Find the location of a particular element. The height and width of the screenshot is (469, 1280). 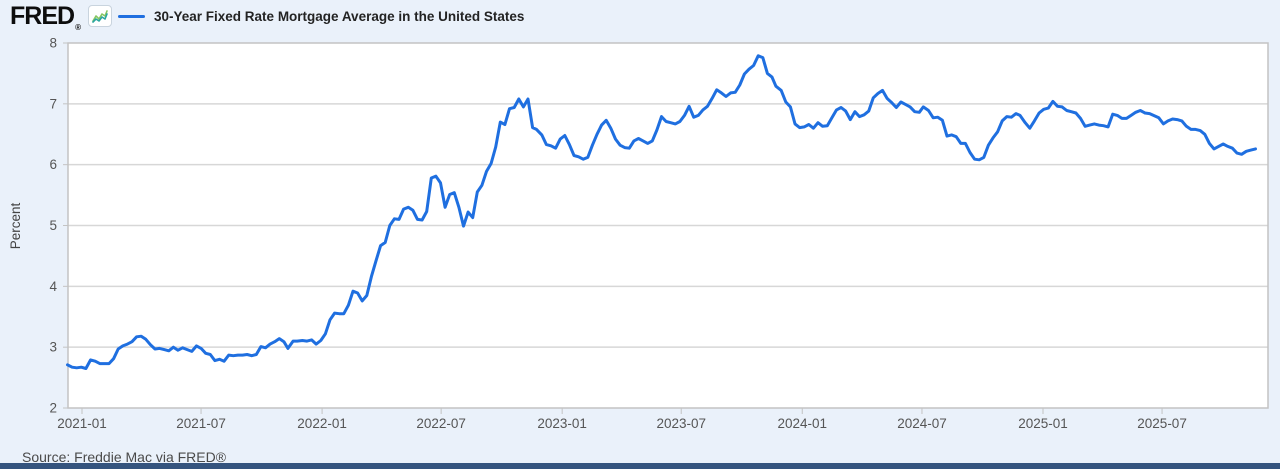

y-tick-label: 6 is located at coordinates (53, 164).